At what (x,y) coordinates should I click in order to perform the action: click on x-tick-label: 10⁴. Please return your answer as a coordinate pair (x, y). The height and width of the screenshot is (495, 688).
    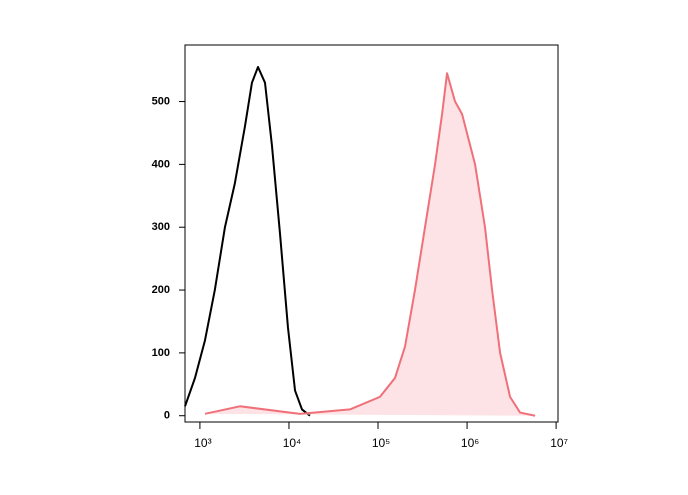
    Looking at the image, I should click on (292, 443).